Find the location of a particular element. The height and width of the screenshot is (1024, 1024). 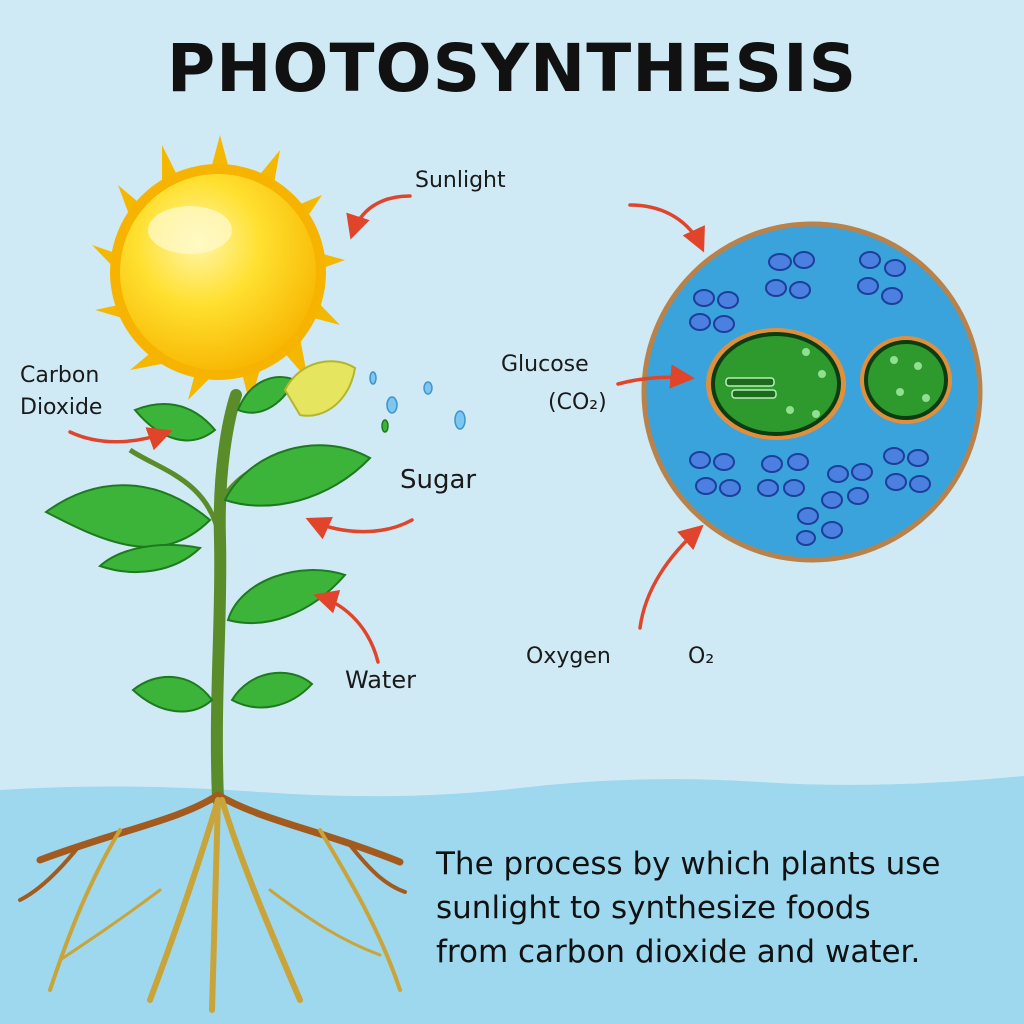

label-sugar: Sugar is located at coordinates (438, 480).